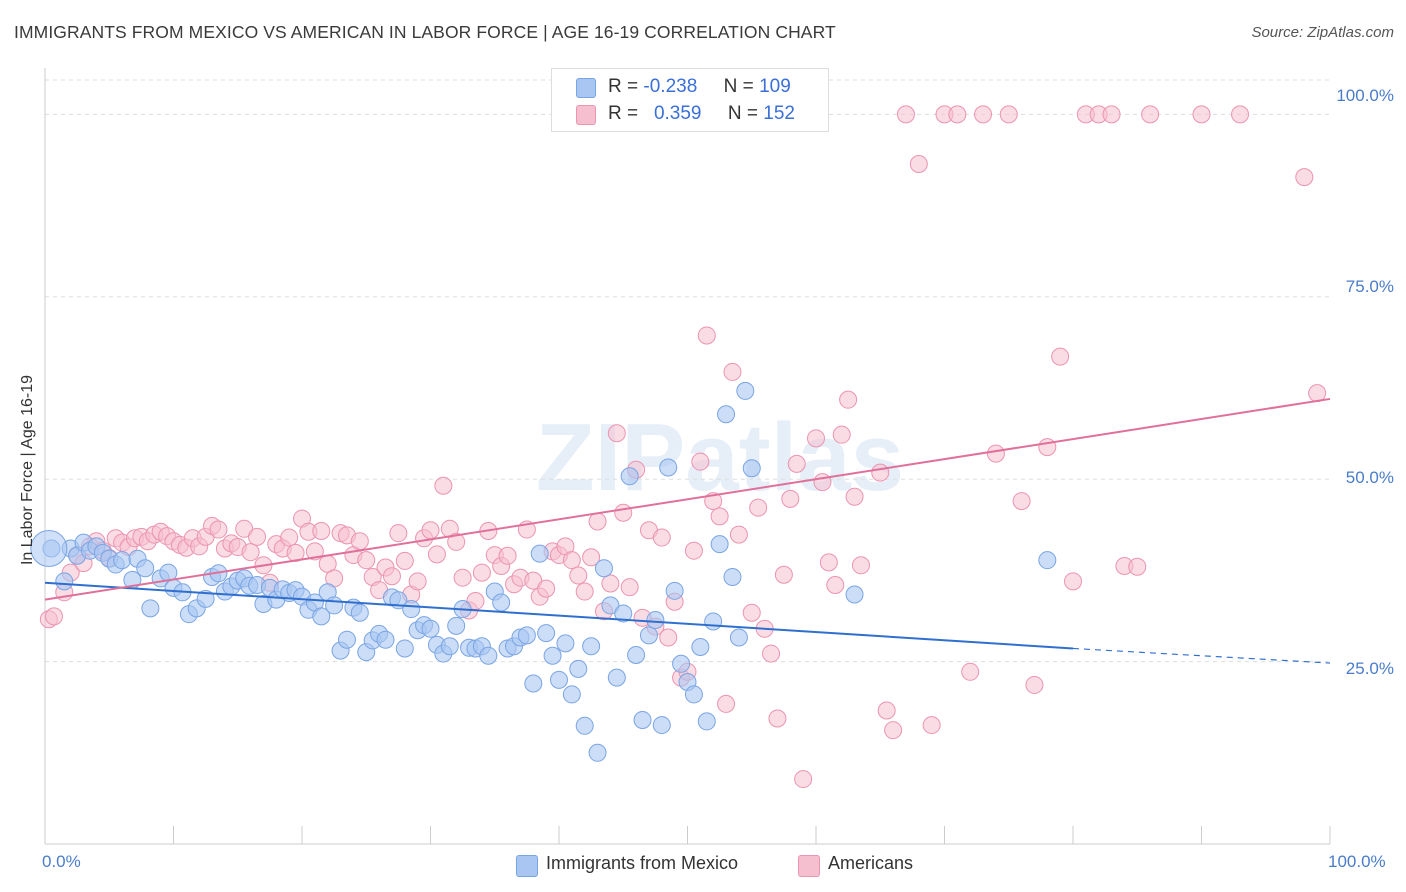  What do you see at coordinates (779, 113) in the screenshot?
I see `n-value: 152` at bounding box center [779, 113].